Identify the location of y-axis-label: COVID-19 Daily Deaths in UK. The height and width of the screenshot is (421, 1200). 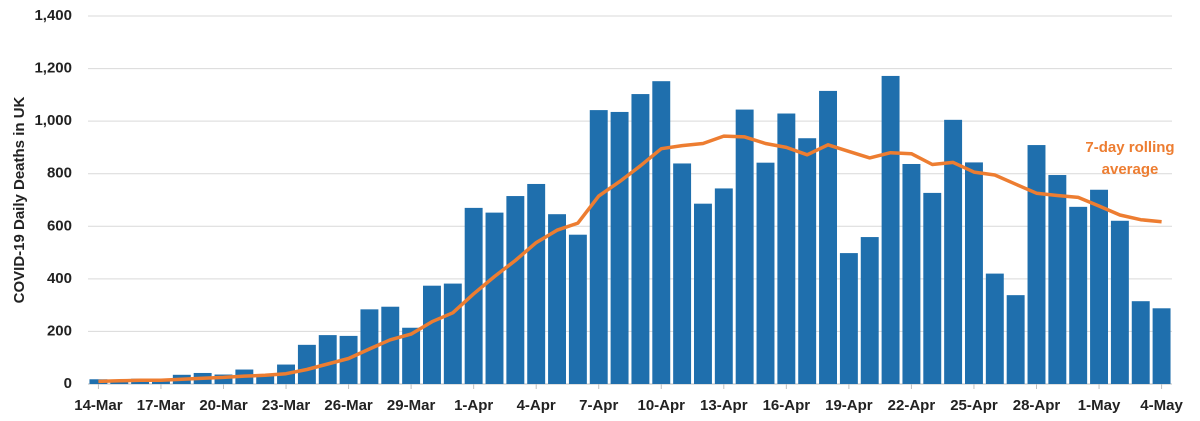
(19, 199).